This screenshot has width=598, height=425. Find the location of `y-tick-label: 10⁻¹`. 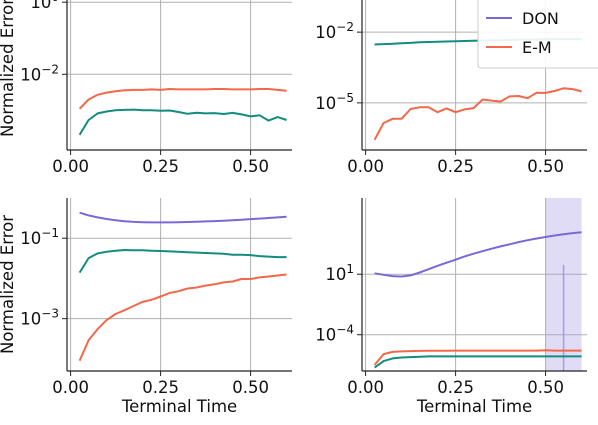

y-tick-label: 10⁻¹ is located at coordinates (39, 237).